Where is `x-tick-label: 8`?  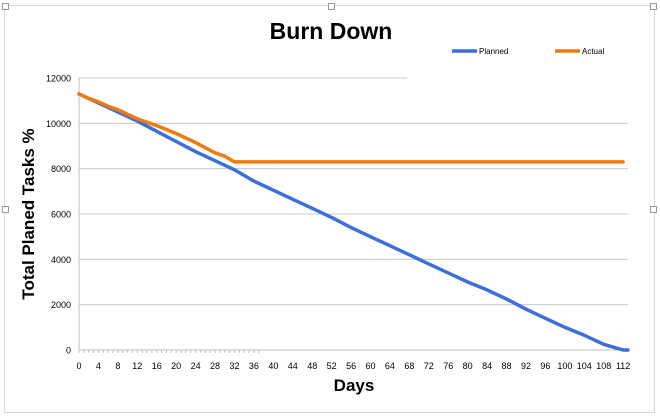
x-tick-label: 8 is located at coordinates (117, 366).